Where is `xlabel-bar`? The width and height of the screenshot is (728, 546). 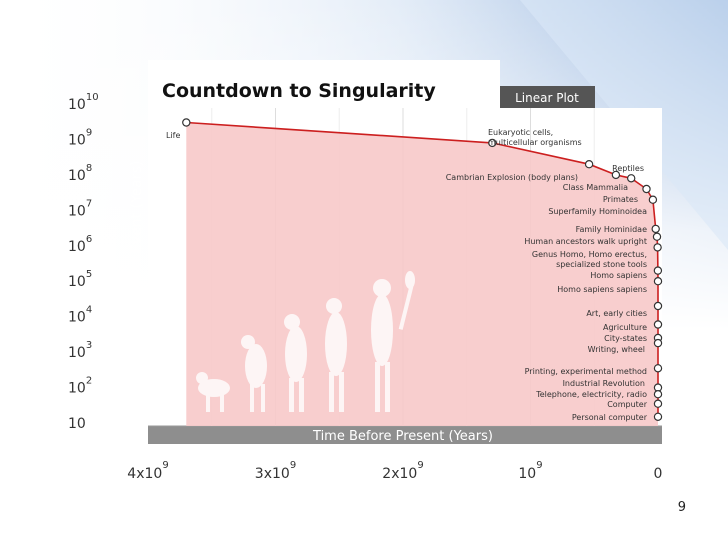 xlabel-bar is located at coordinates (405, 435).